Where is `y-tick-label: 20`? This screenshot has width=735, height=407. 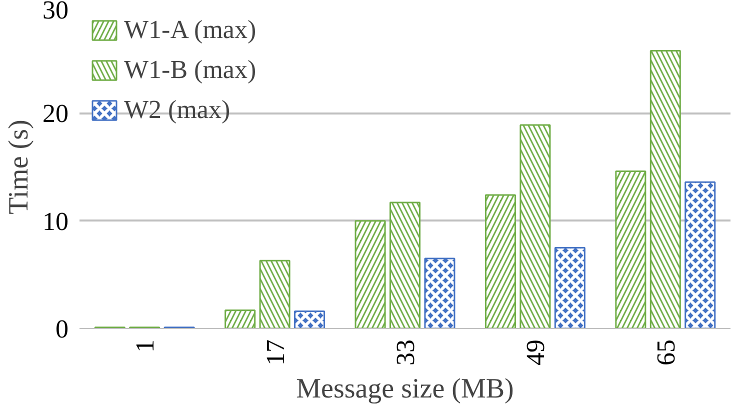
y-tick-label: 20 is located at coordinates (55, 113).